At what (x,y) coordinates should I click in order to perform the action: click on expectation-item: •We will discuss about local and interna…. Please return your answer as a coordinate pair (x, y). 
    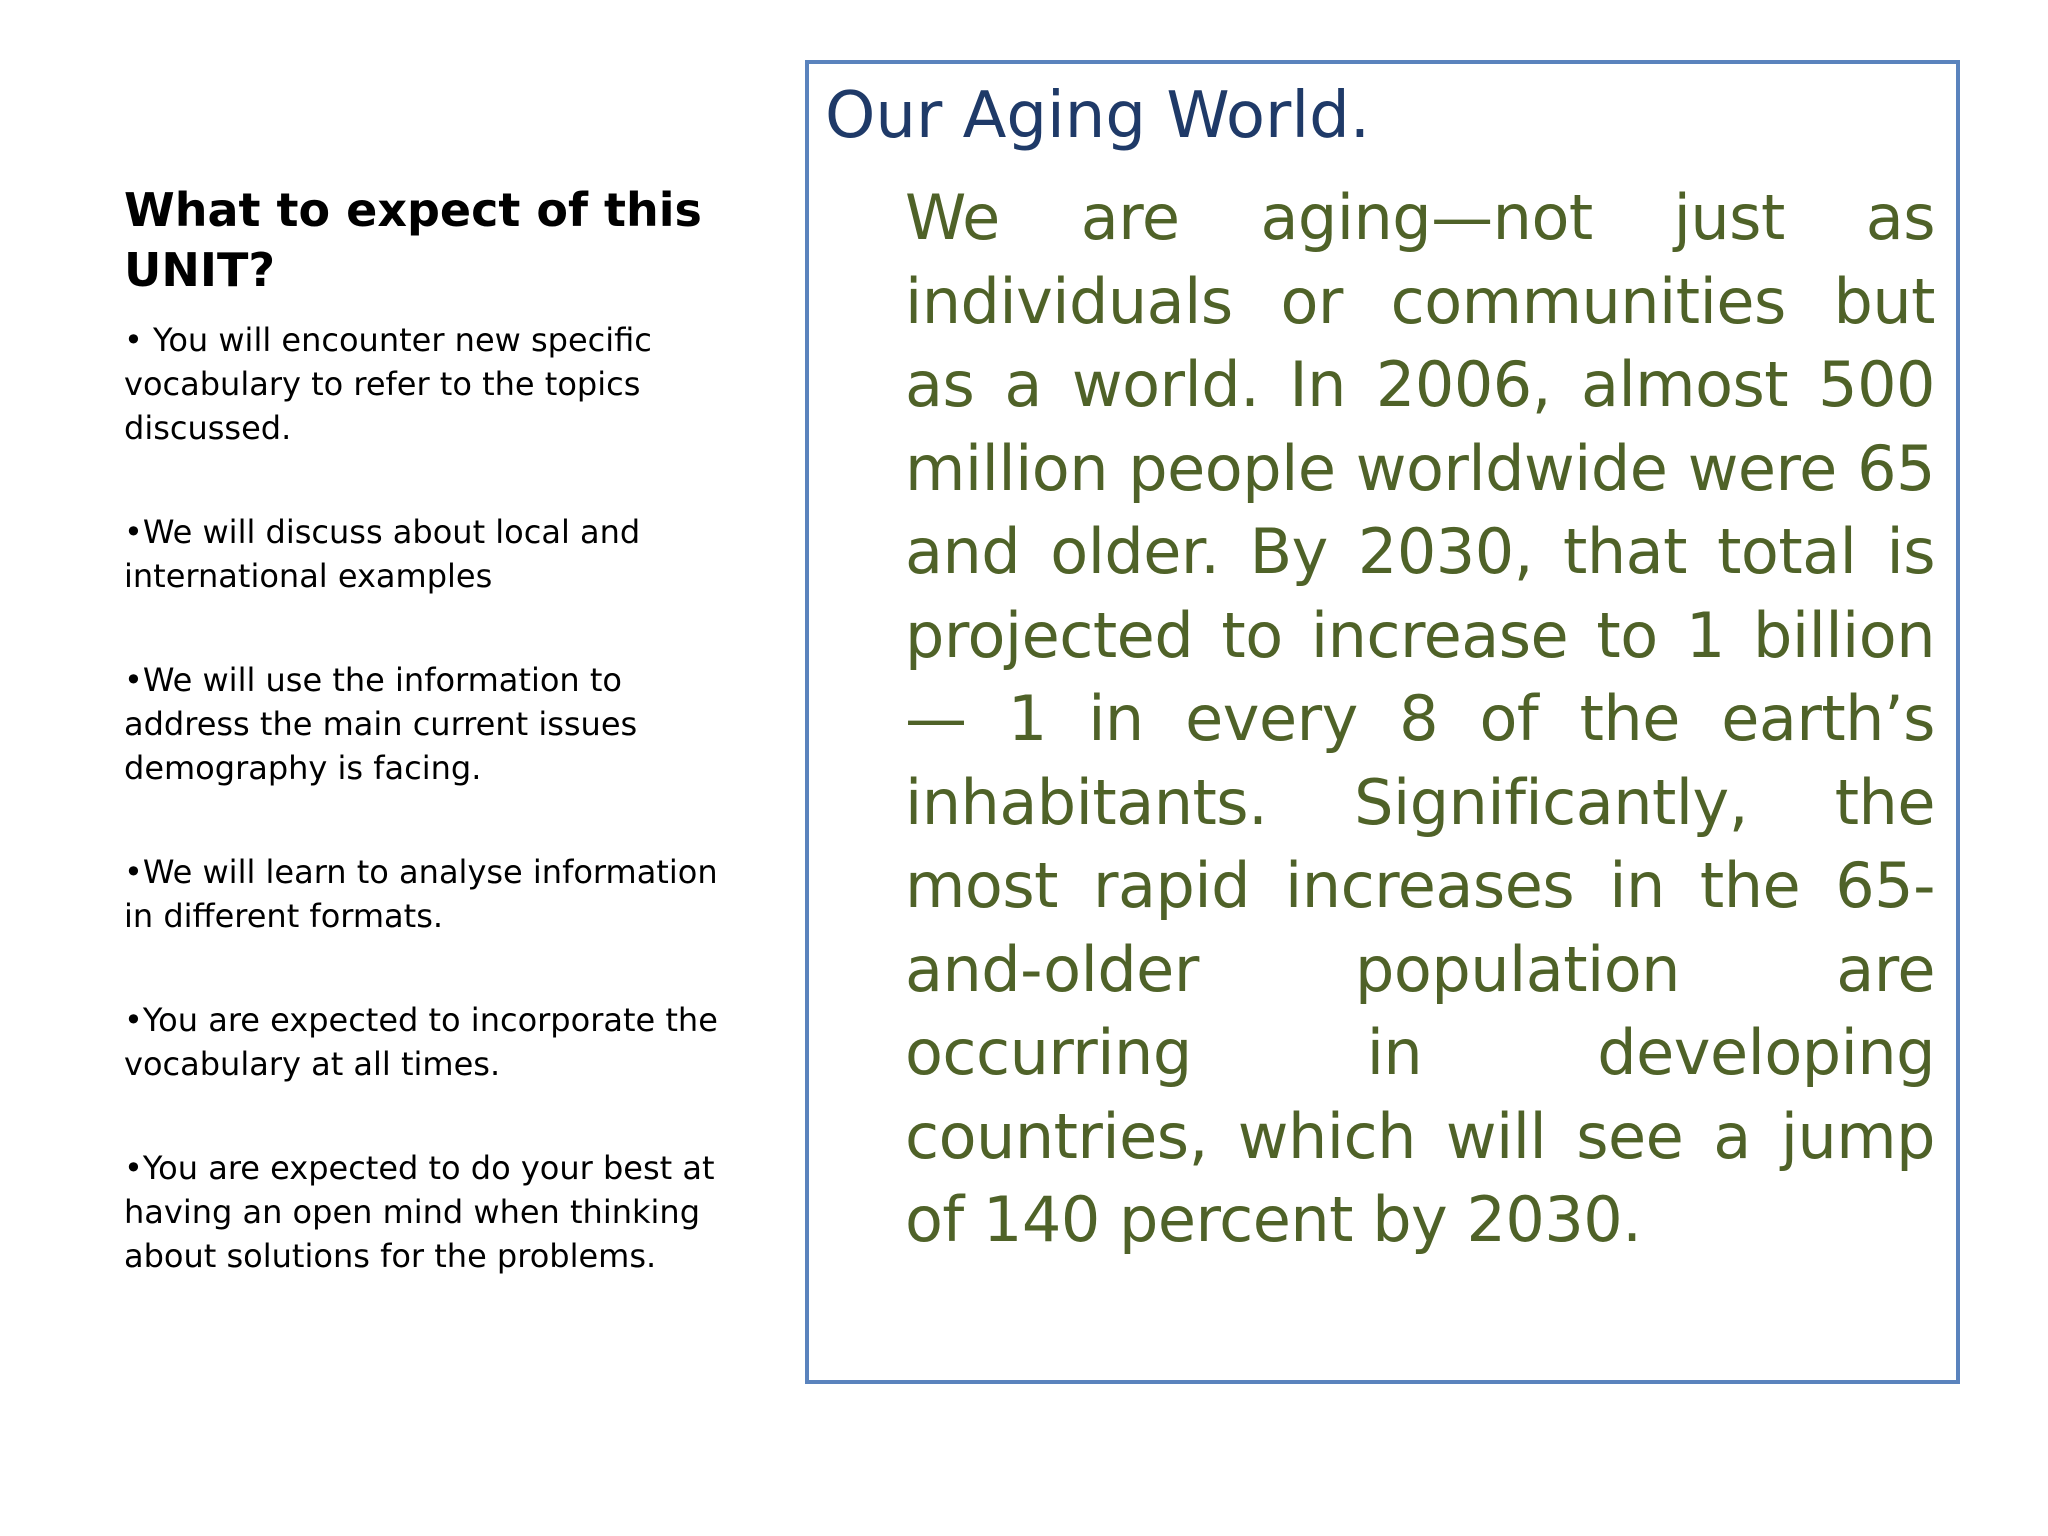
    Looking at the image, I should click on (382, 554).